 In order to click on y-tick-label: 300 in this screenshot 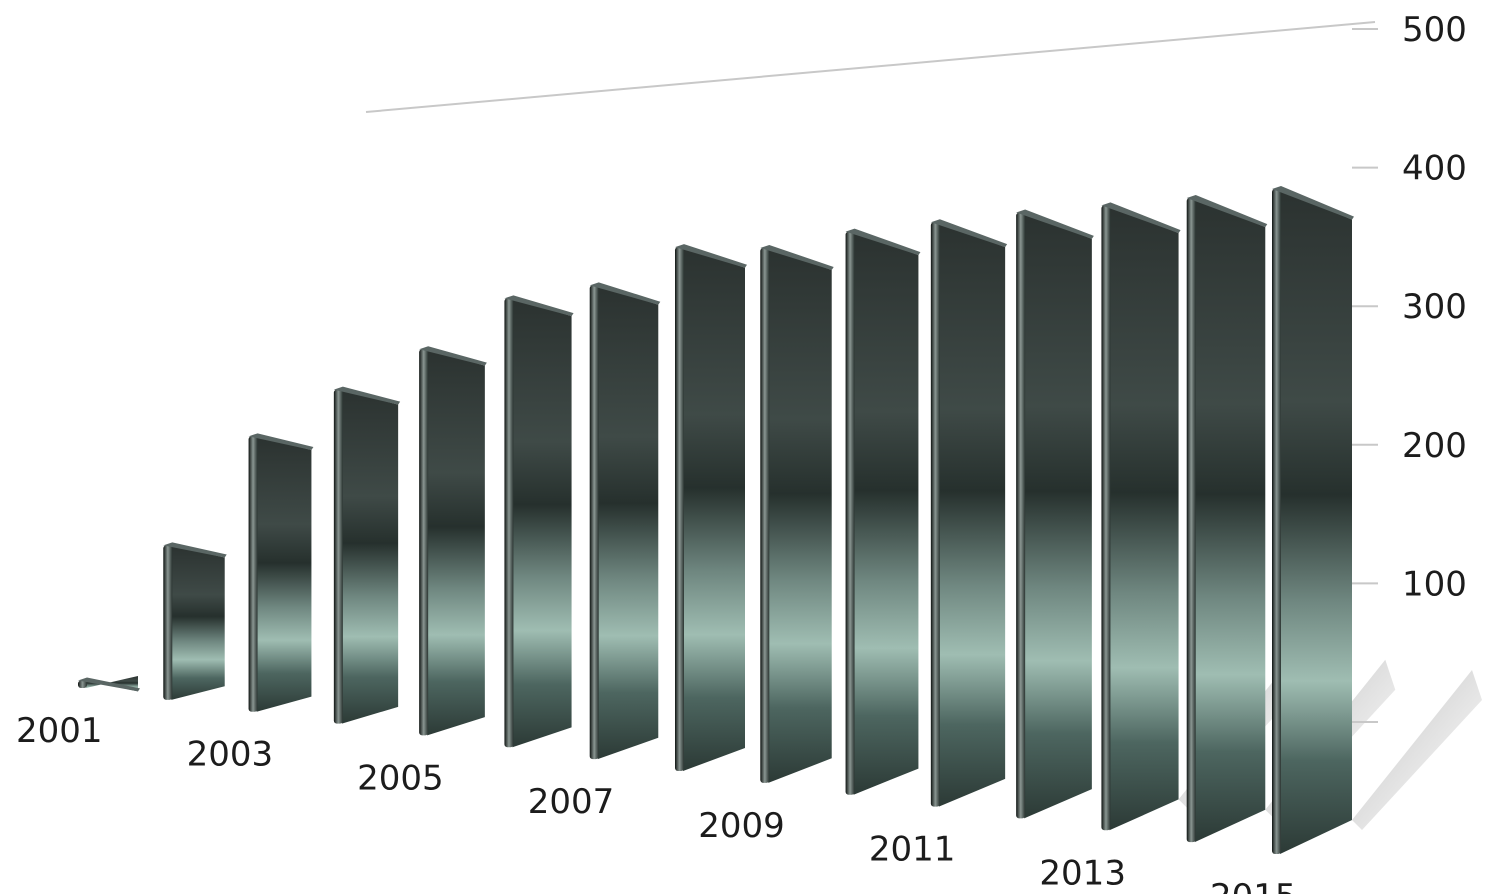, I will do `click(1434, 307)`.